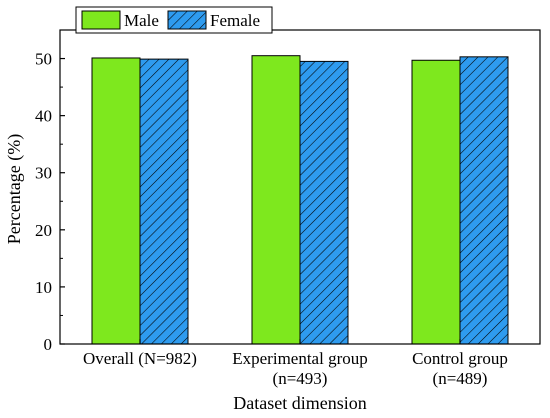 Image resolution: width=550 pixels, height=418 pixels. Describe the element at coordinates (43, 287) in the screenshot. I see `y-tick-label: 10` at that location.